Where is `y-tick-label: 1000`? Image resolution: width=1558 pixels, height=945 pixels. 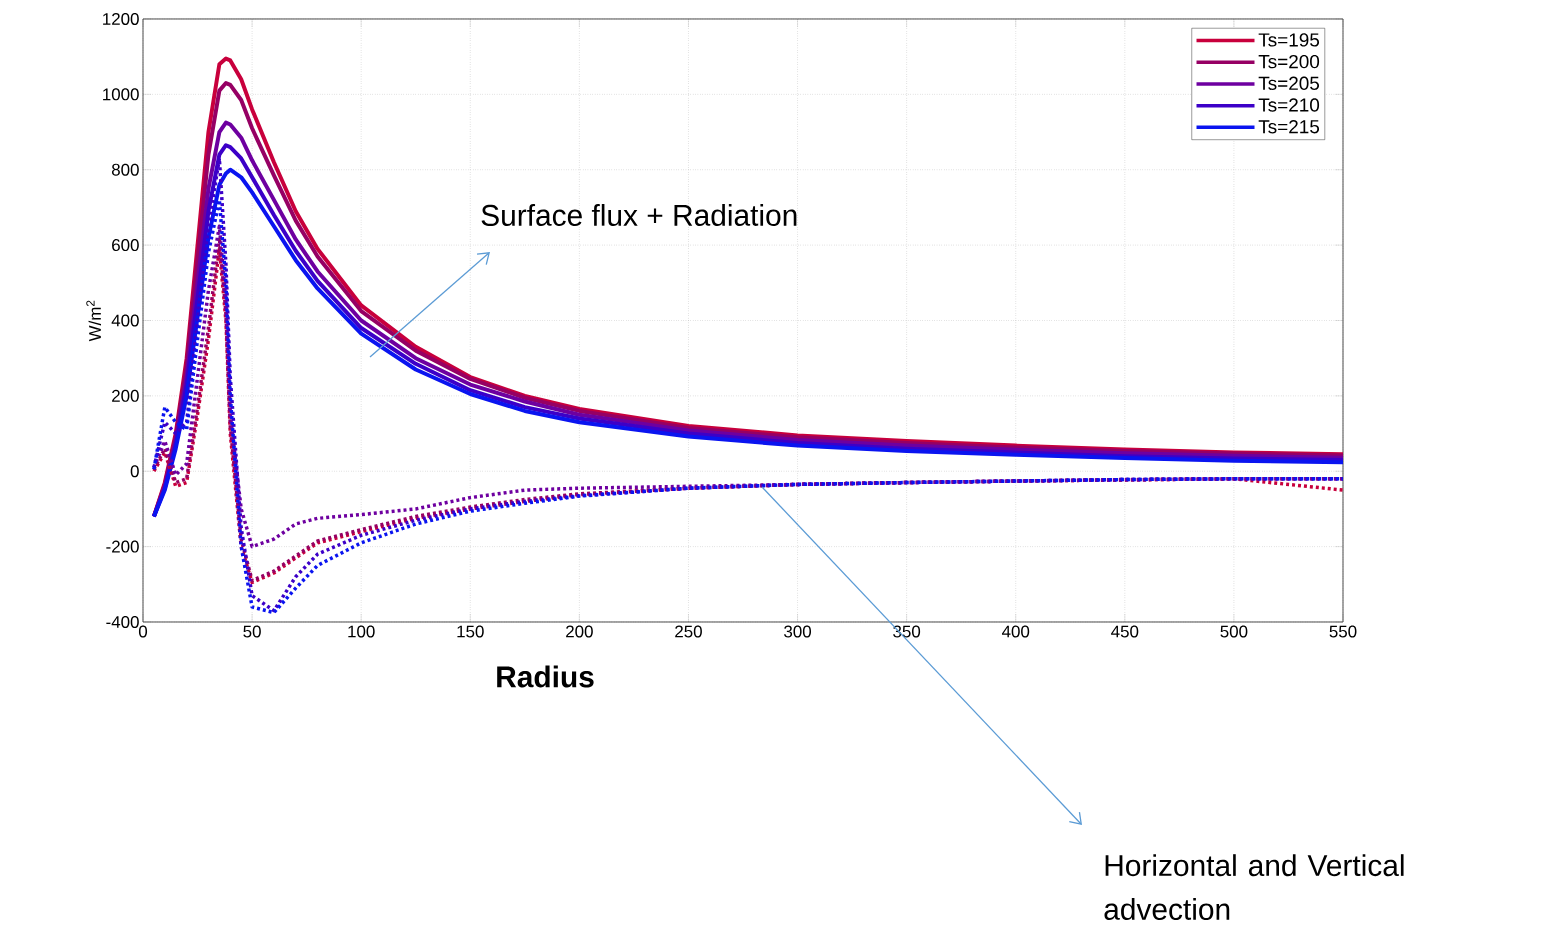
y-tick-label: 1000 is located at coordinates (121, 94).